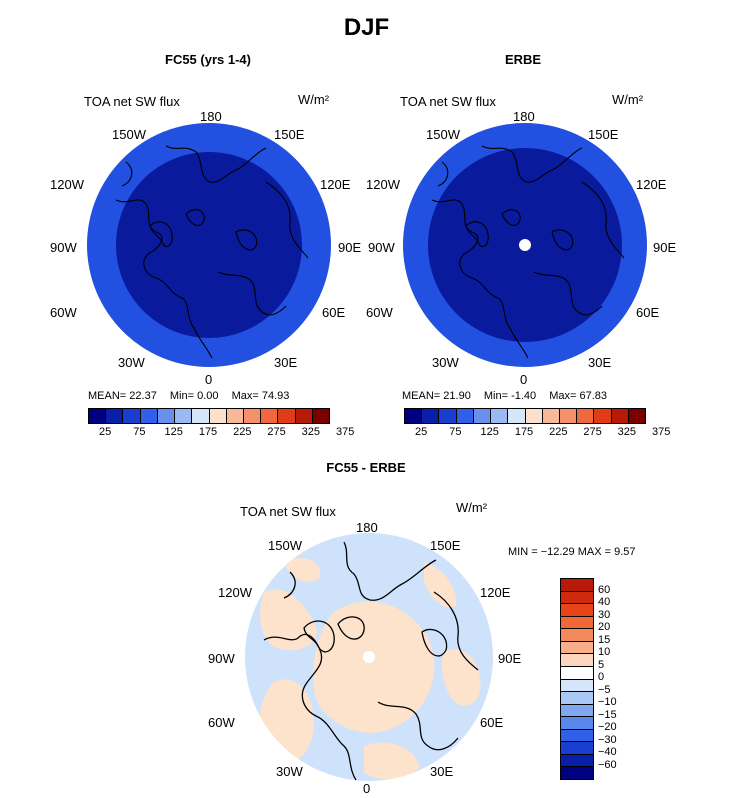  Describe the element at coordinates (524, 116) in the screenshot. I see `panel2-lon-180: 180` at that location.